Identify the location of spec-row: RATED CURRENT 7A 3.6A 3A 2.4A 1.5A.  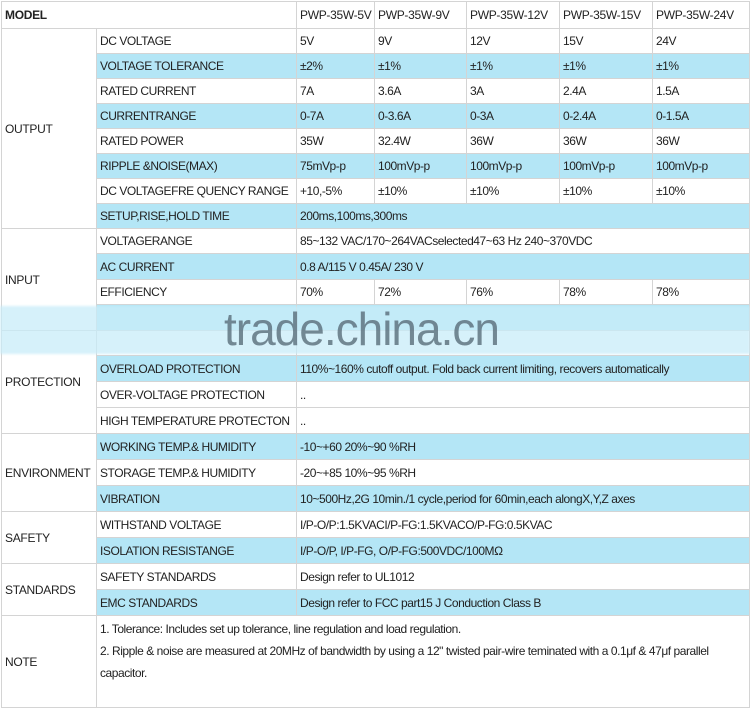
(376, 91).